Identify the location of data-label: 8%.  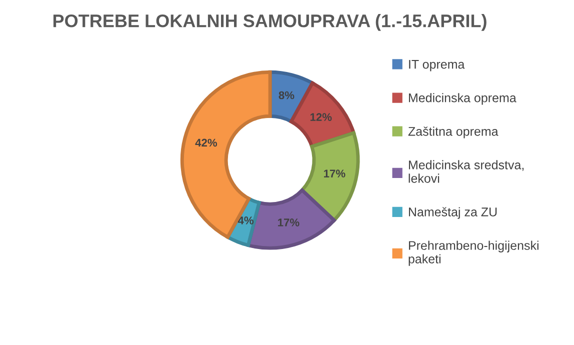
(286, 95).